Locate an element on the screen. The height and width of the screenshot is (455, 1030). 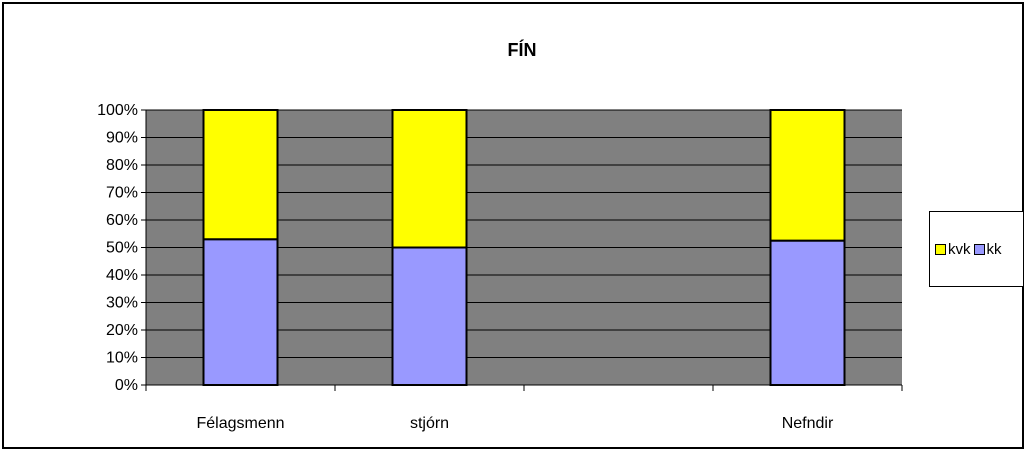
legend-item-kk: kk is located at coordinates (987, 249).